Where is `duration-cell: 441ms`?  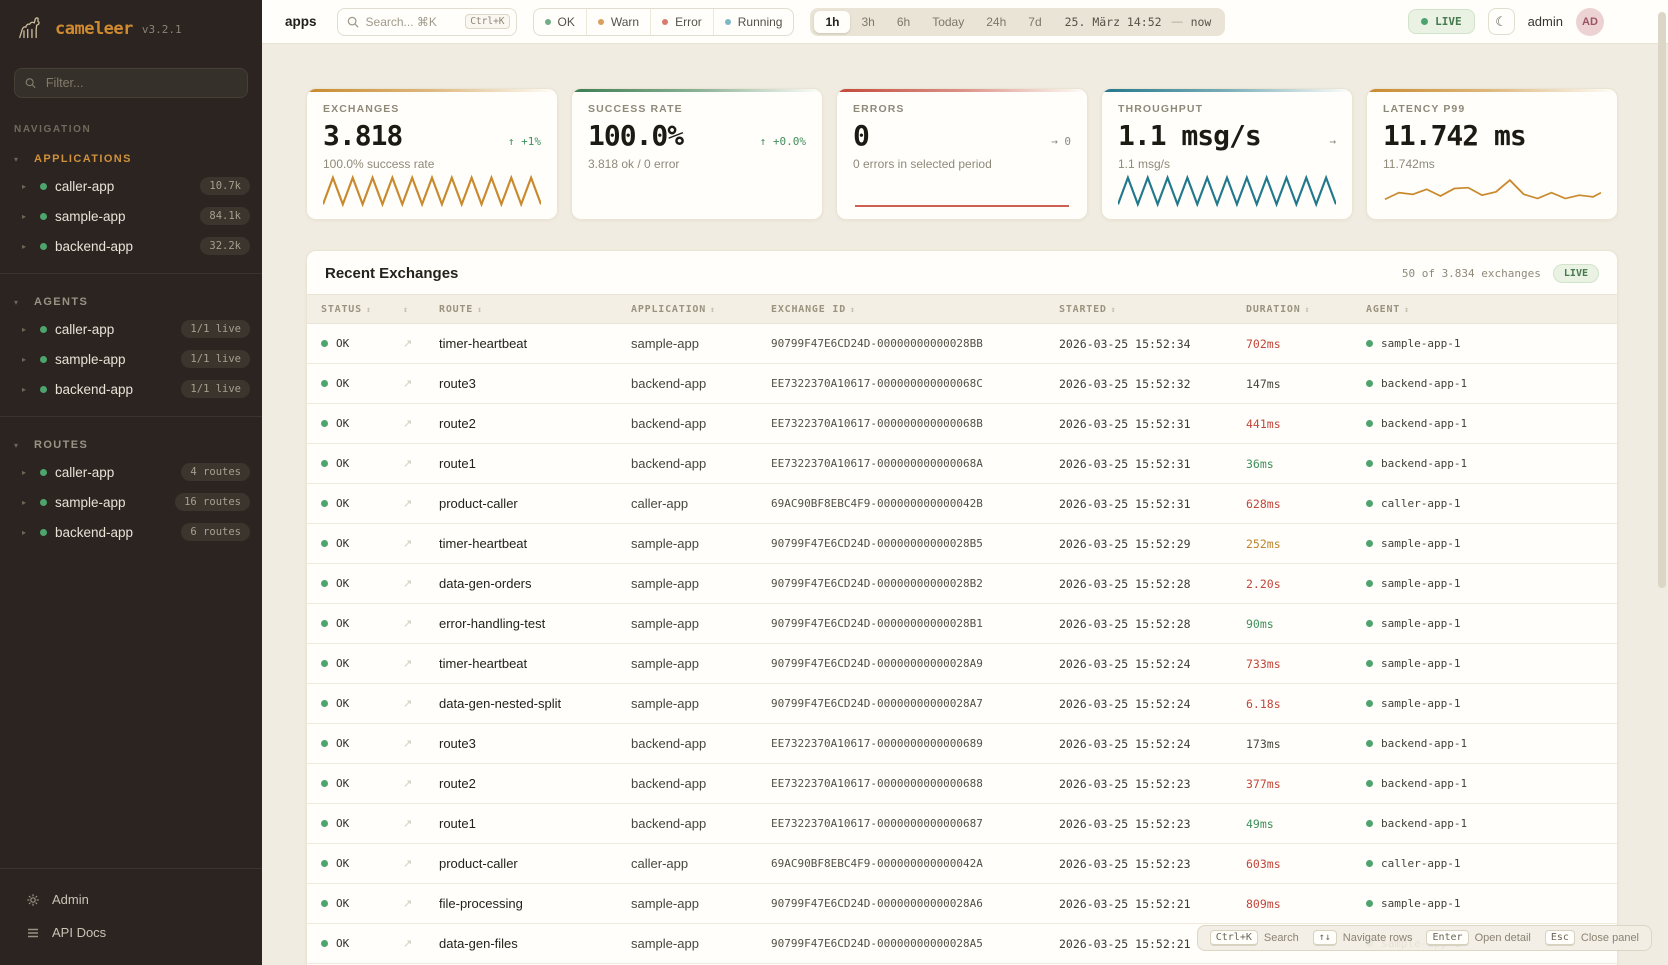 duration-cell: 441ms is located at coordinates (1263, 423).